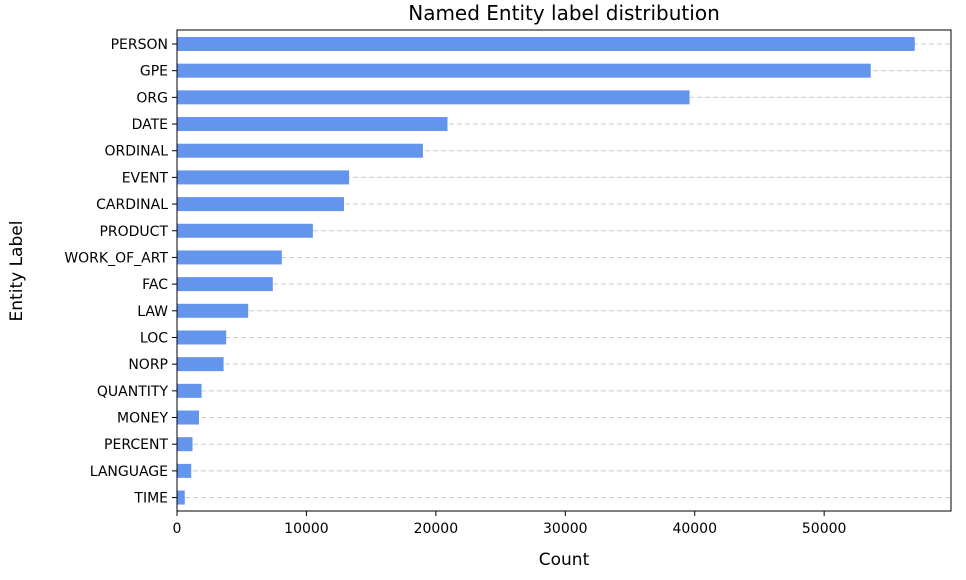 This screenshot has width=966, height=580. What do you see at coordinates (229, 257) in the screenshot?
I see `bar-work-of-art` at bounding box center [229, 257].